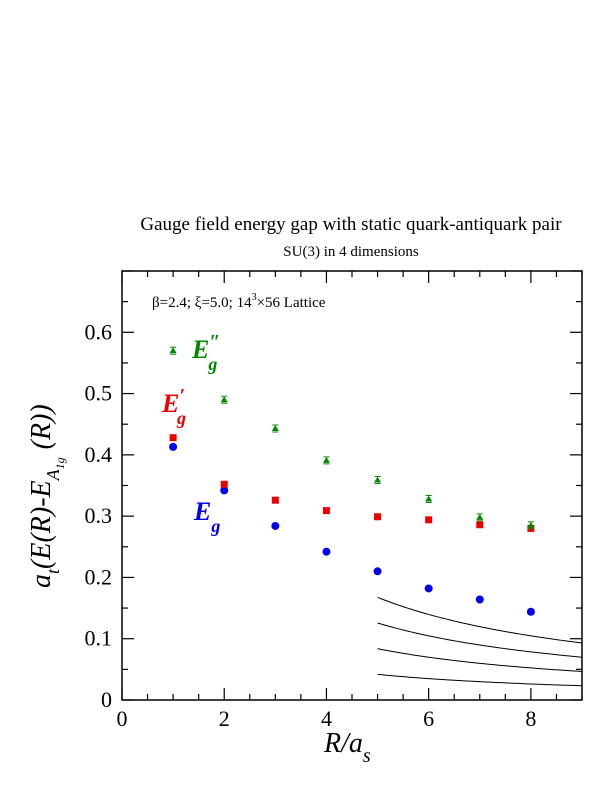 Image resolution: width=612 pixels, height=792 pixels. What do you see at coordinates (122, 718) in the screenshot?
I see `x-tick-label: 0` at bounding box center [122, 718].